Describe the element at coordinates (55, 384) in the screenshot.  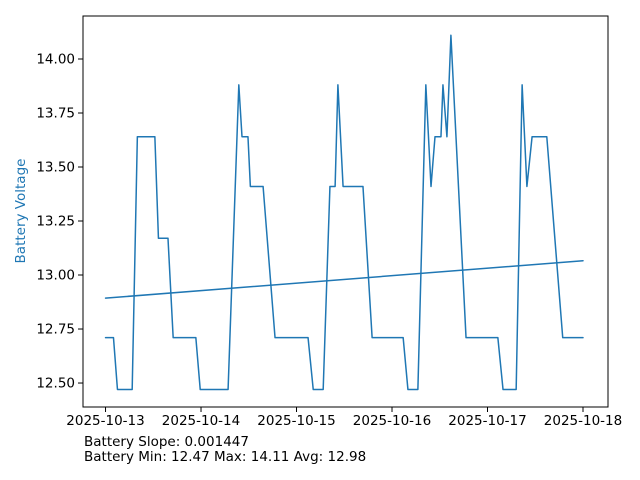
I see `y-tick-label: 12.50` at that location.